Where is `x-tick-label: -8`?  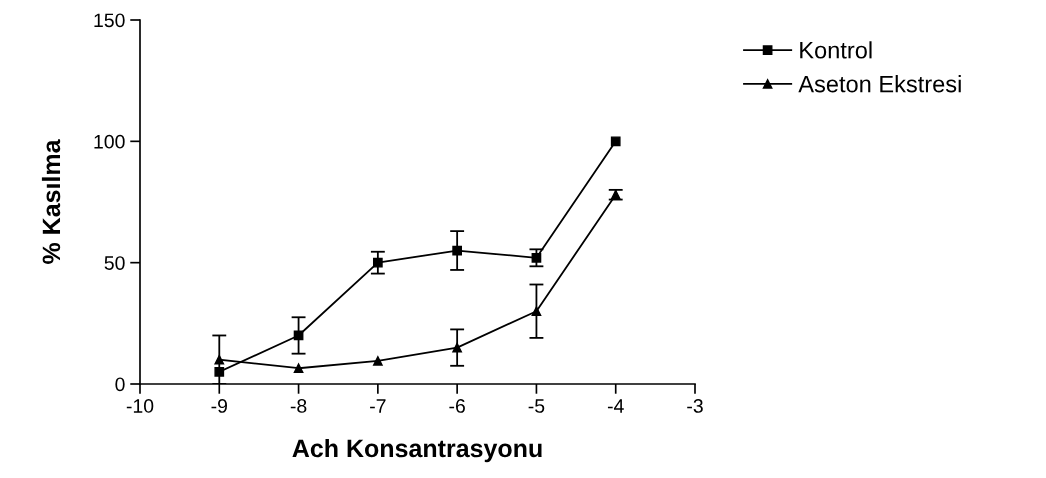 x-tick-label: -8 is located at coordinates (298, 406).